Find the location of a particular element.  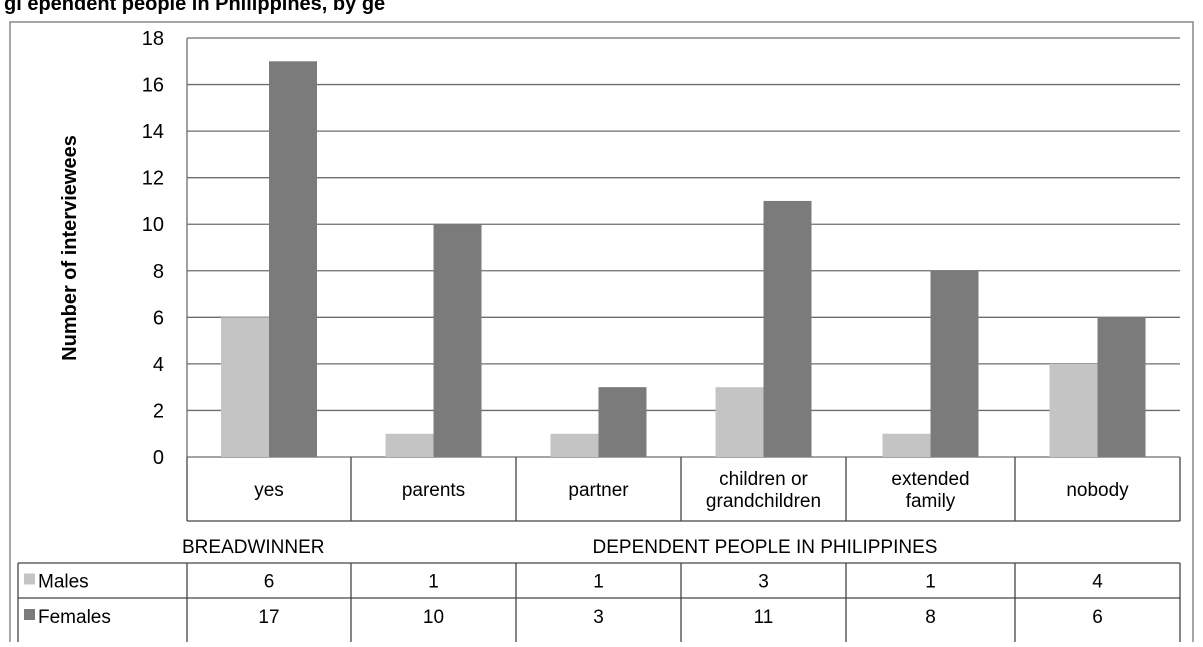

table-value-females: 3 is located at coordinates (598, 617).